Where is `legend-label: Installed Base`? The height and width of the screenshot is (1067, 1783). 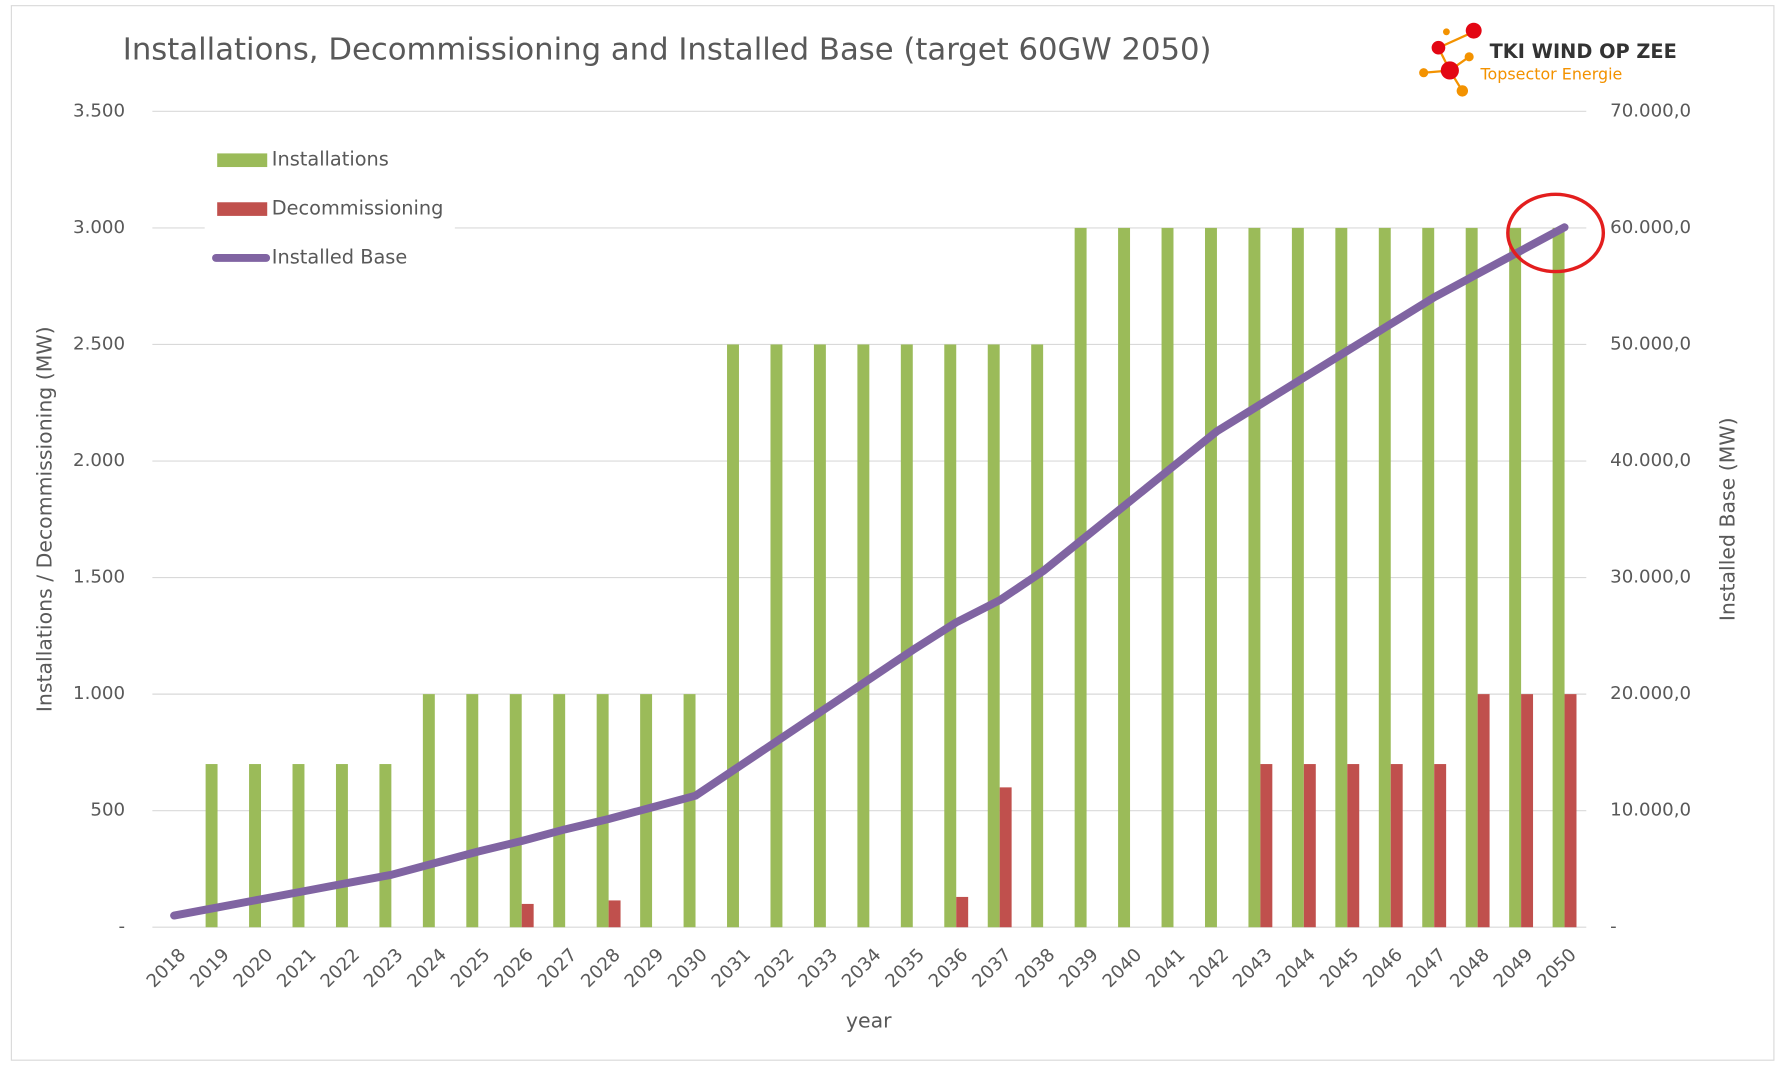 legend-label: Installed Base is located at coordinates (340, 256).